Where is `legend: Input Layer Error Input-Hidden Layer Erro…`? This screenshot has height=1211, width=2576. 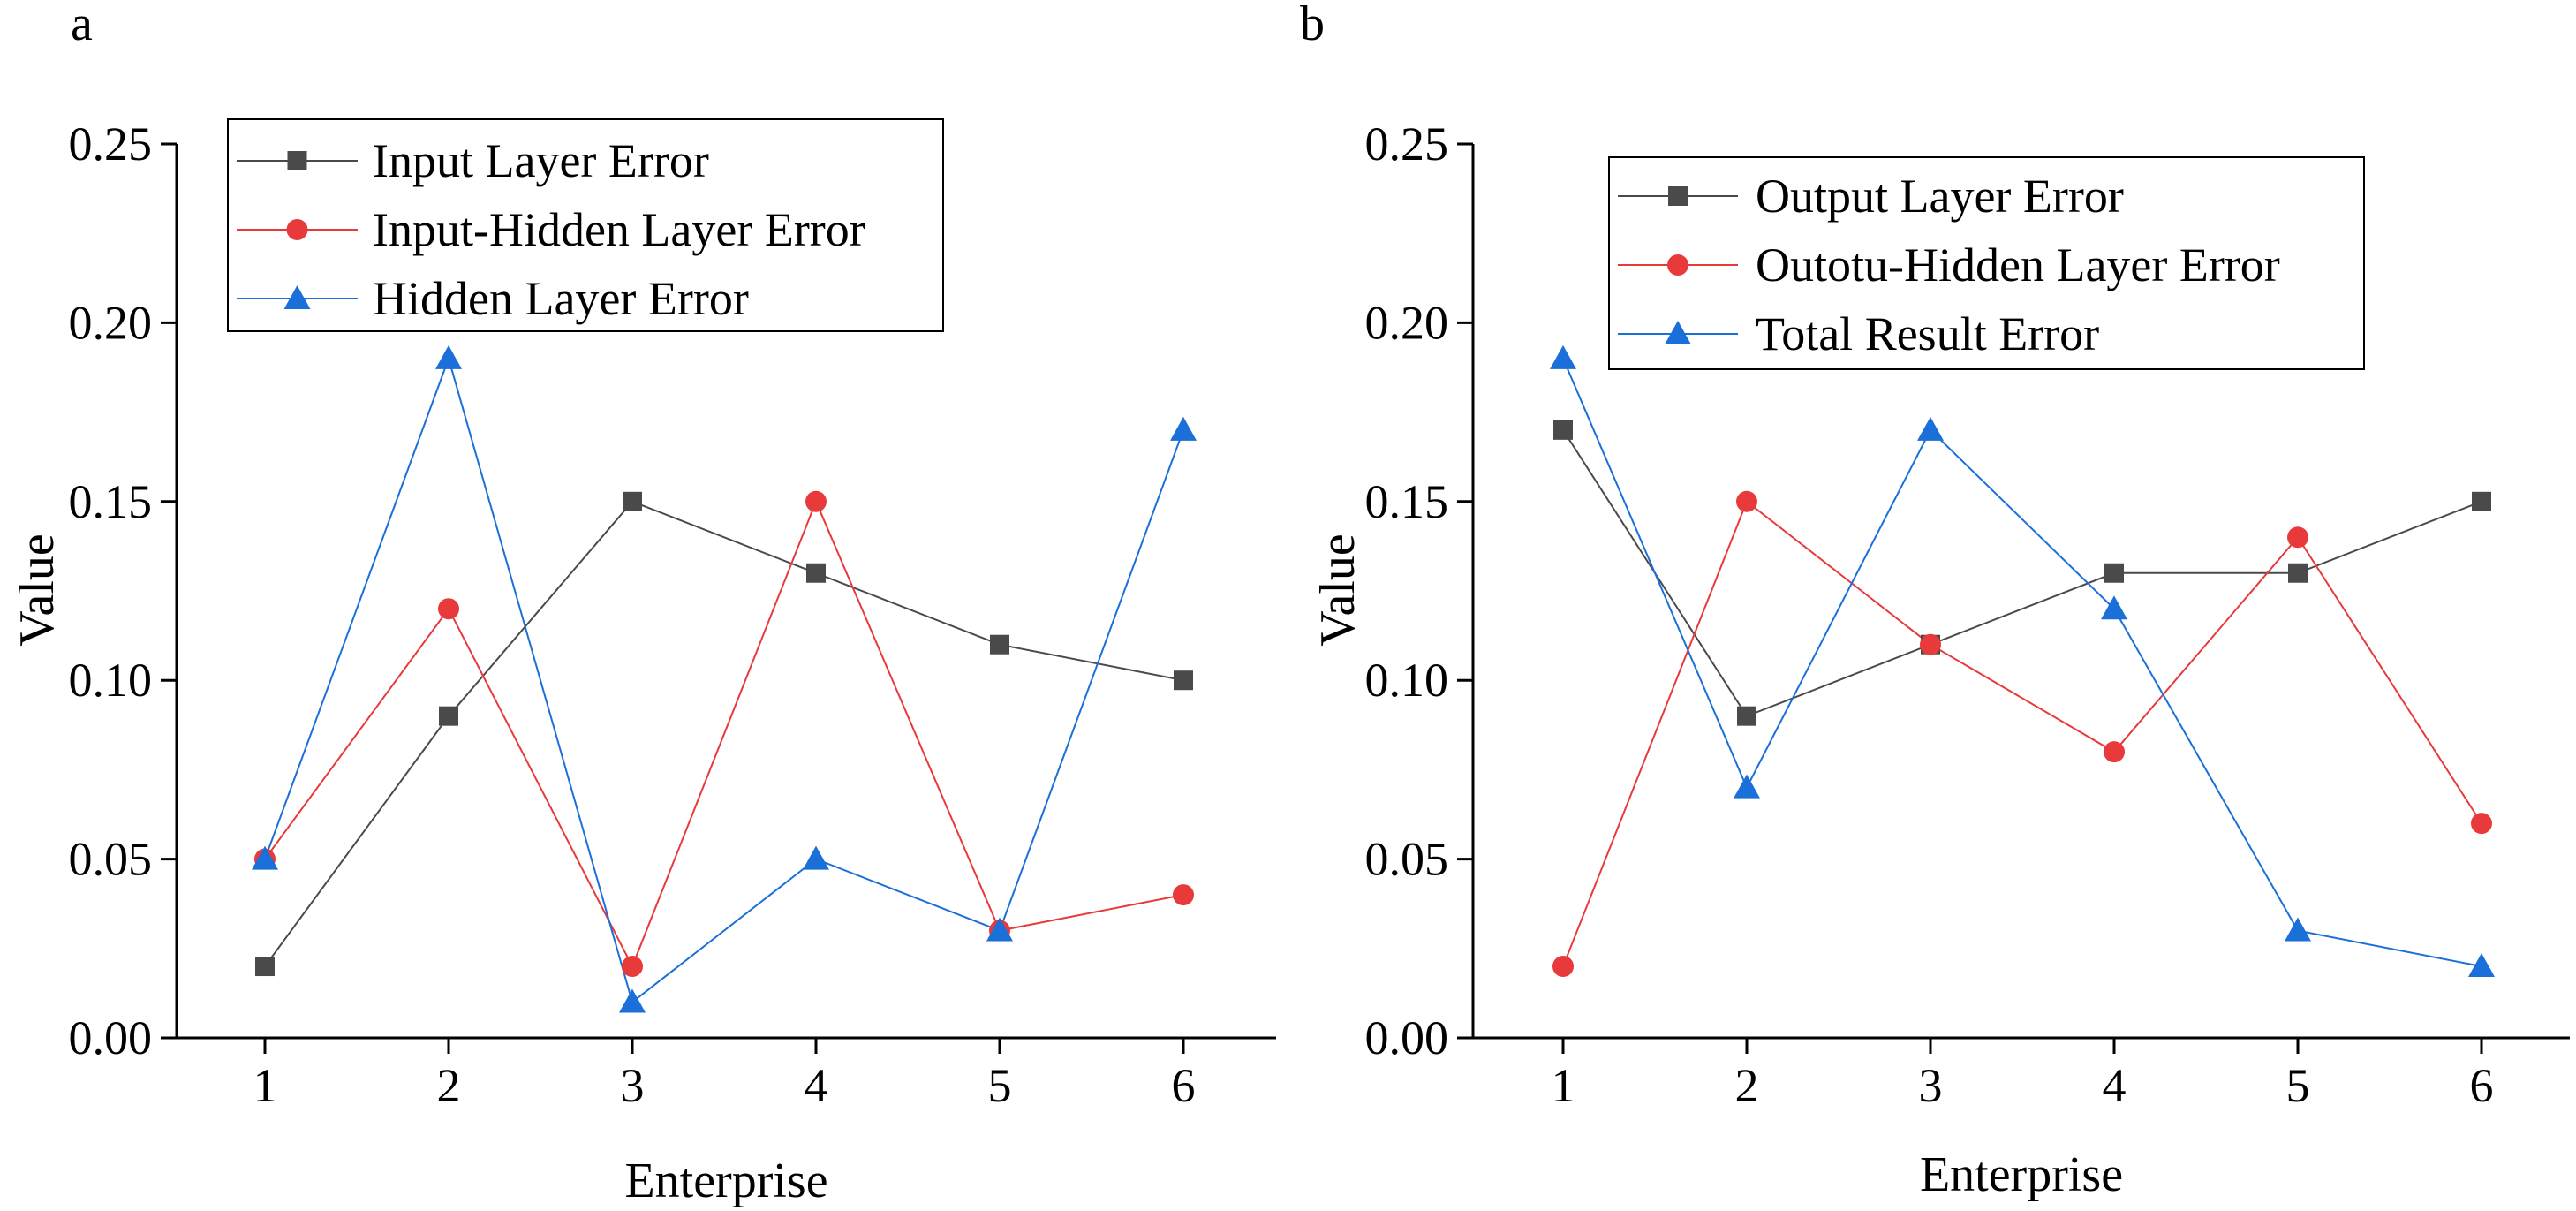 legend: Input Layer Error Input-Hidden Layer Erro… is located at coordinates (585, 225).